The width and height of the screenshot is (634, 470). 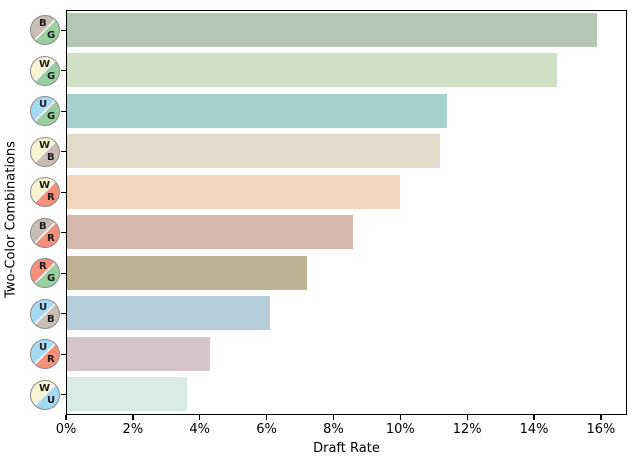 What do you see at coordinates (127, 394) in the screenshot?
I see `bar-WU` at bounding box center [127, 394].